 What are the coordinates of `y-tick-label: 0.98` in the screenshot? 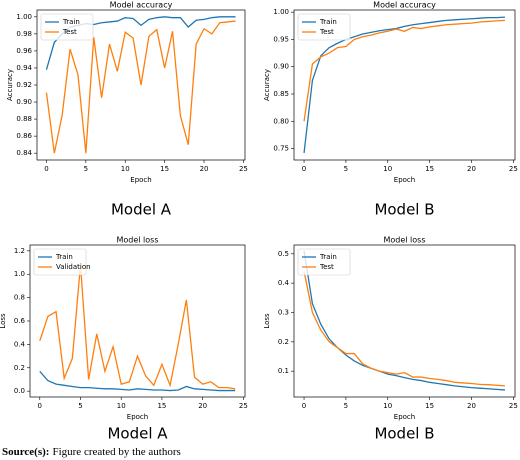 It's located at (24, 34).